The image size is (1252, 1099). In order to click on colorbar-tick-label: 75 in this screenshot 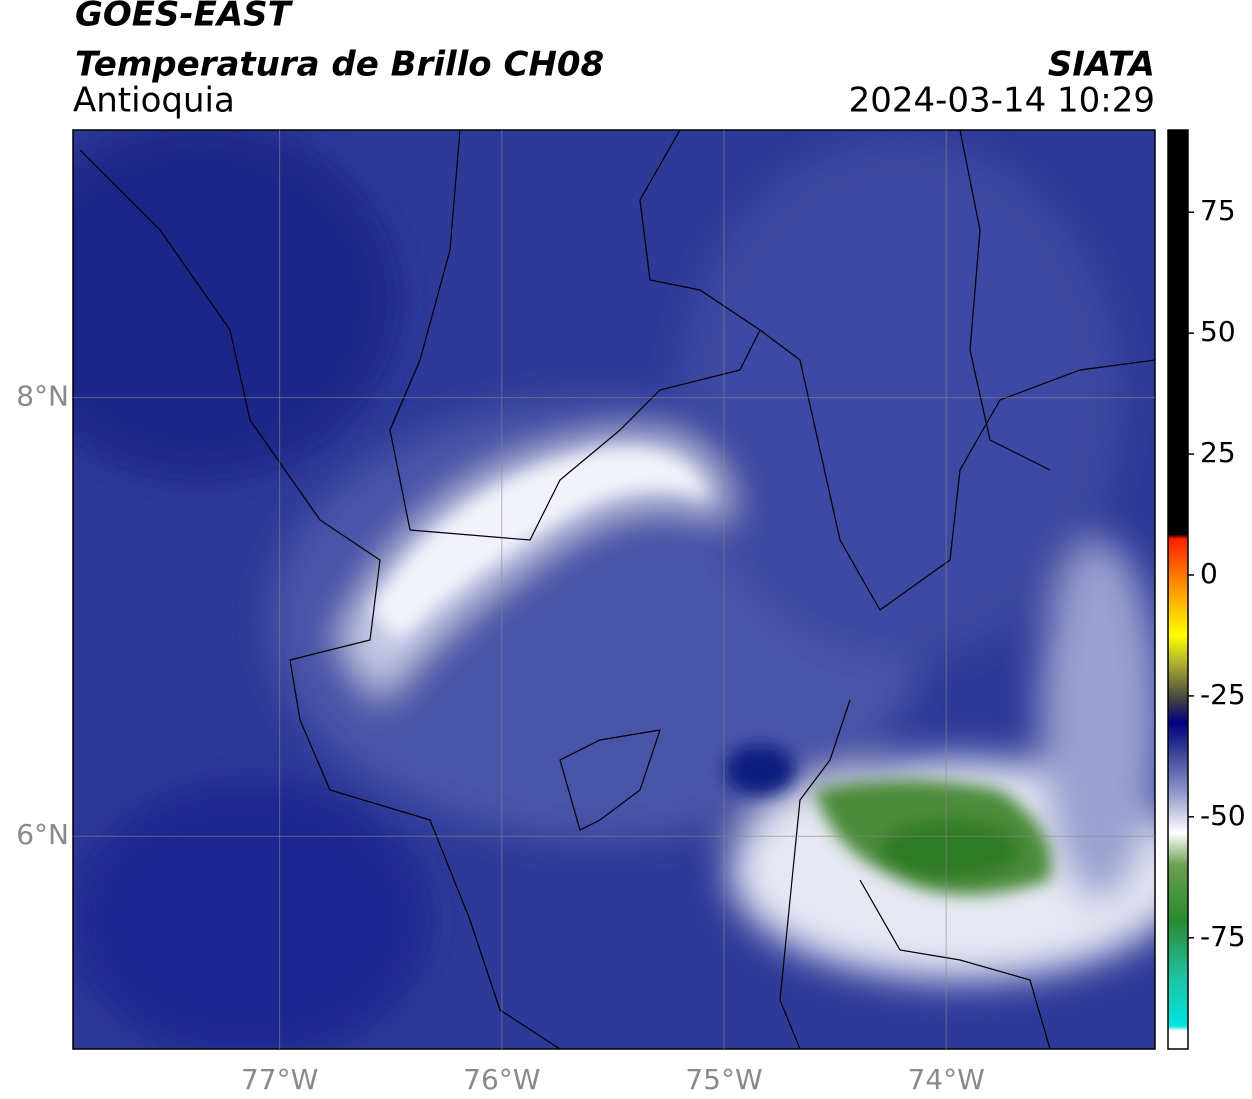, I will do `click(1218, 210)`.